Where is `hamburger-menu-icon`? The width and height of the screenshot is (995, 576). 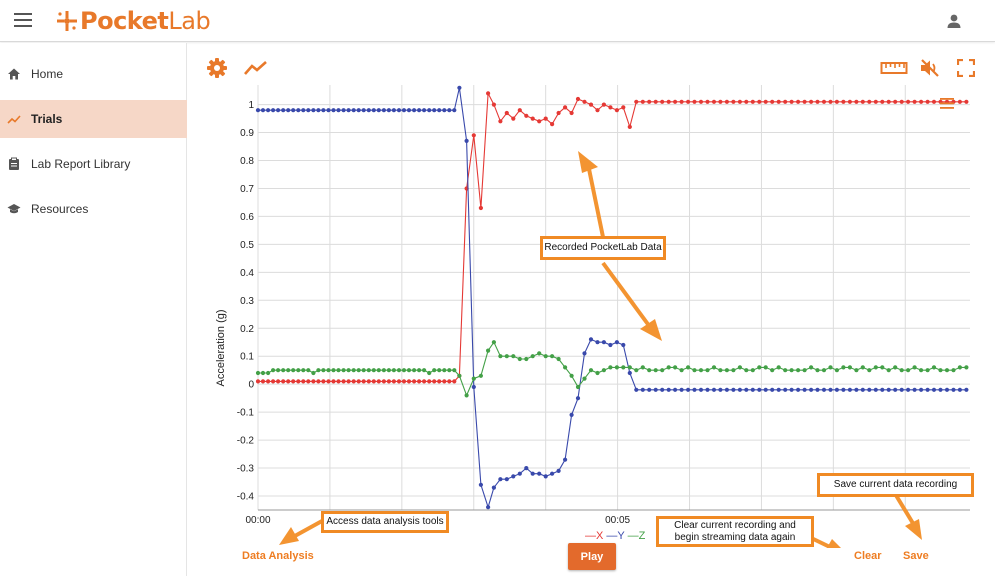 hamburger-menu-icon is located at coordinates (23, 20).